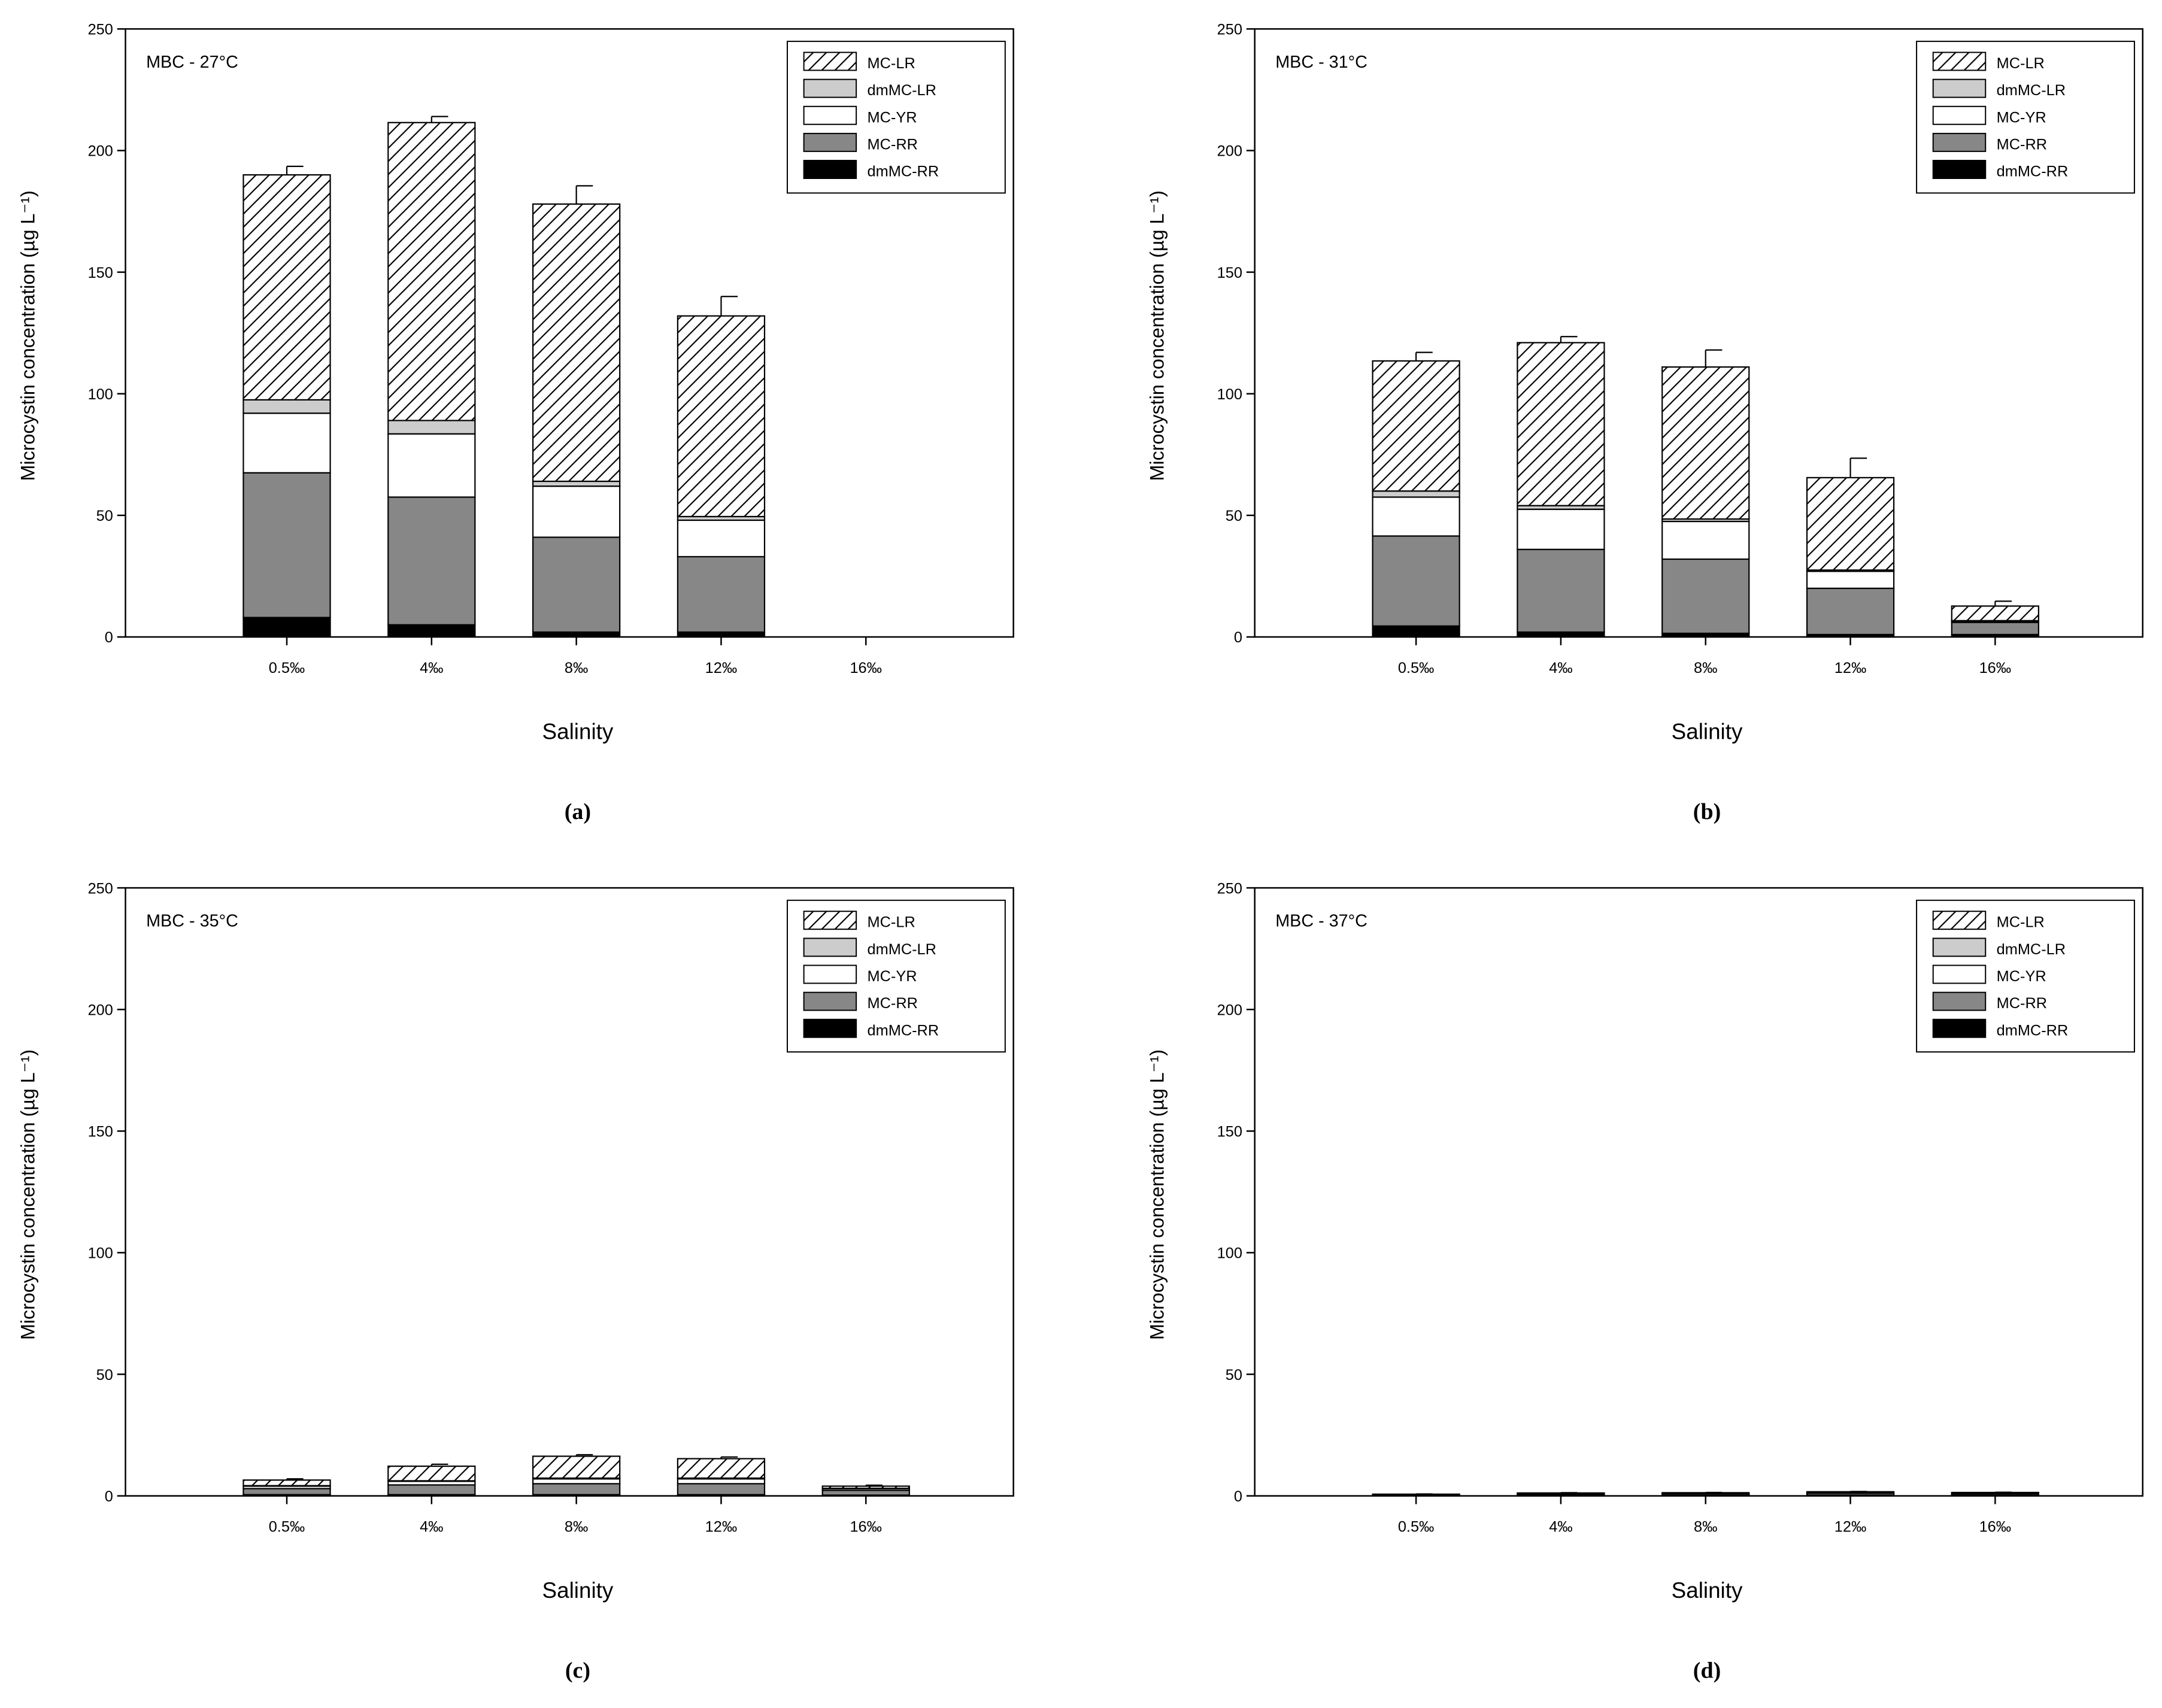  I want to click on subplot-label: (d), so click(1707, 1670).